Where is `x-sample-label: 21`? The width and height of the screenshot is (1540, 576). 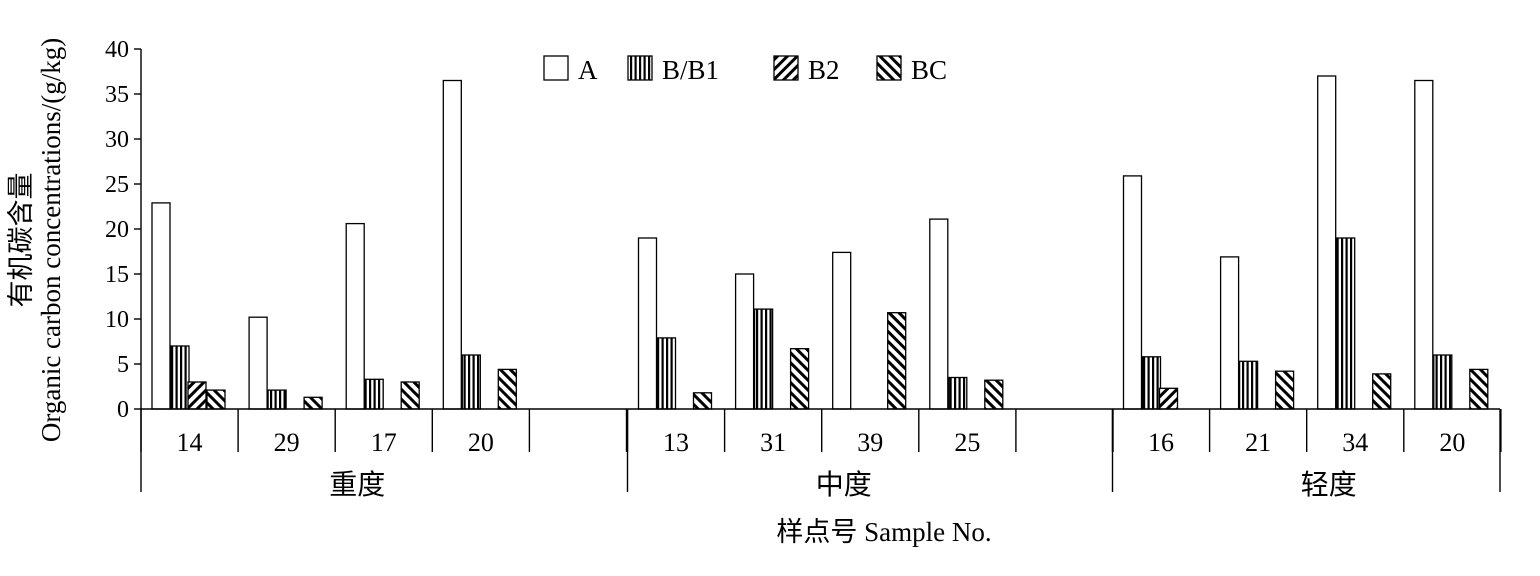 x-sample-label: 21 is located at coordinates (1258, 442).